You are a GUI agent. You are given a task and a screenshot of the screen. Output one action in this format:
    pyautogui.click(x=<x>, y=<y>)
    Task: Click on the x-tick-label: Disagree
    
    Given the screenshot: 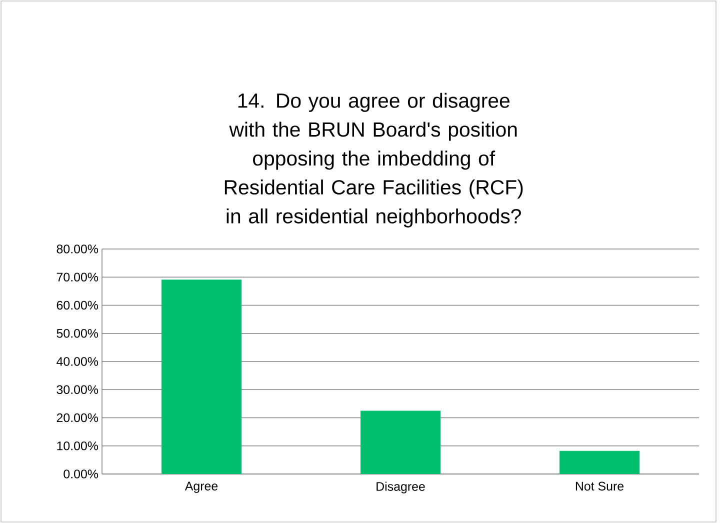 What is the action you would take?
    pyautogui.click(x=400, y=488)
    